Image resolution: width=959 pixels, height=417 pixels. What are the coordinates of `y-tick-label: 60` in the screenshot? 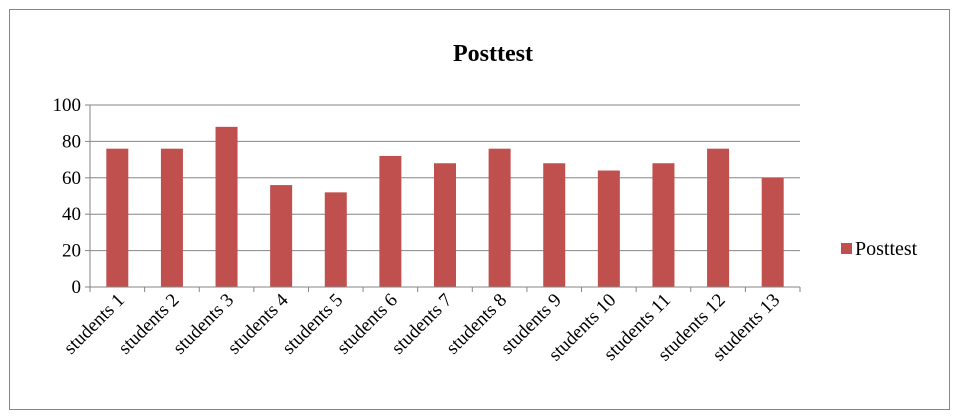 It's located at (71, 178).